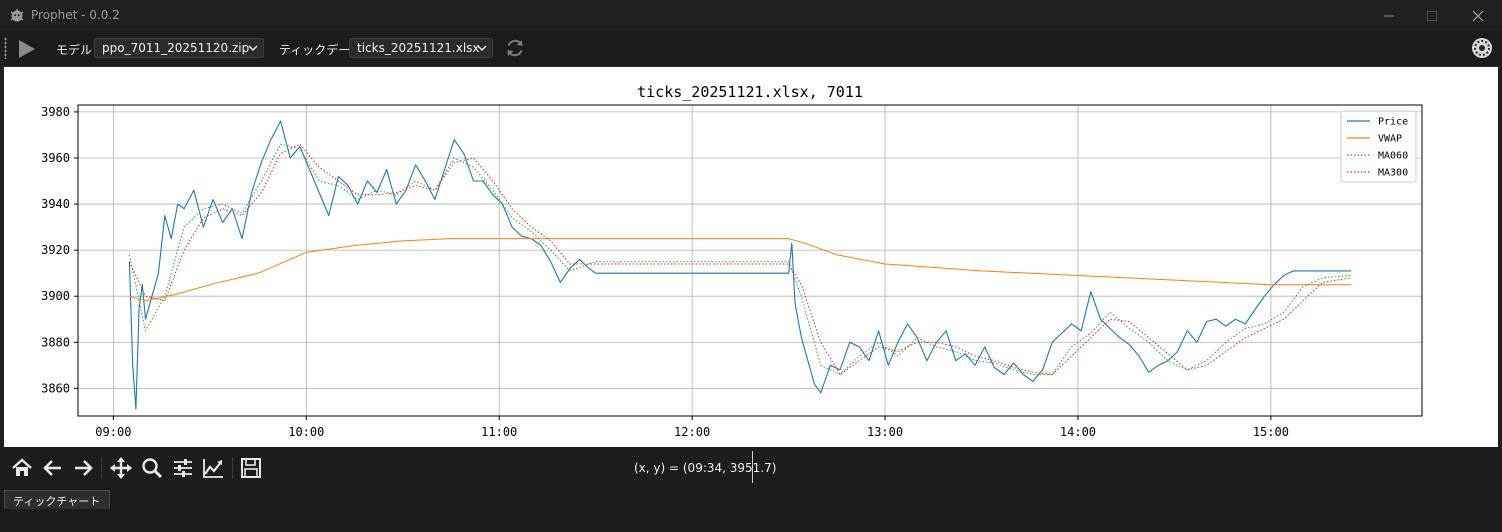 This screenshot has width=1502, height=532. What do you see at coordinates (121, 468) in the screenshot?
I see `move-icon` at bounding box center [121, 468].